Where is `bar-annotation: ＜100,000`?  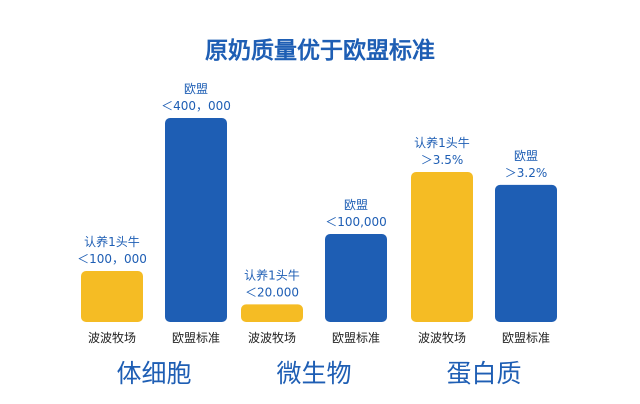
bar-annotation: ＜100,000 is located at coordinates (356, 222).